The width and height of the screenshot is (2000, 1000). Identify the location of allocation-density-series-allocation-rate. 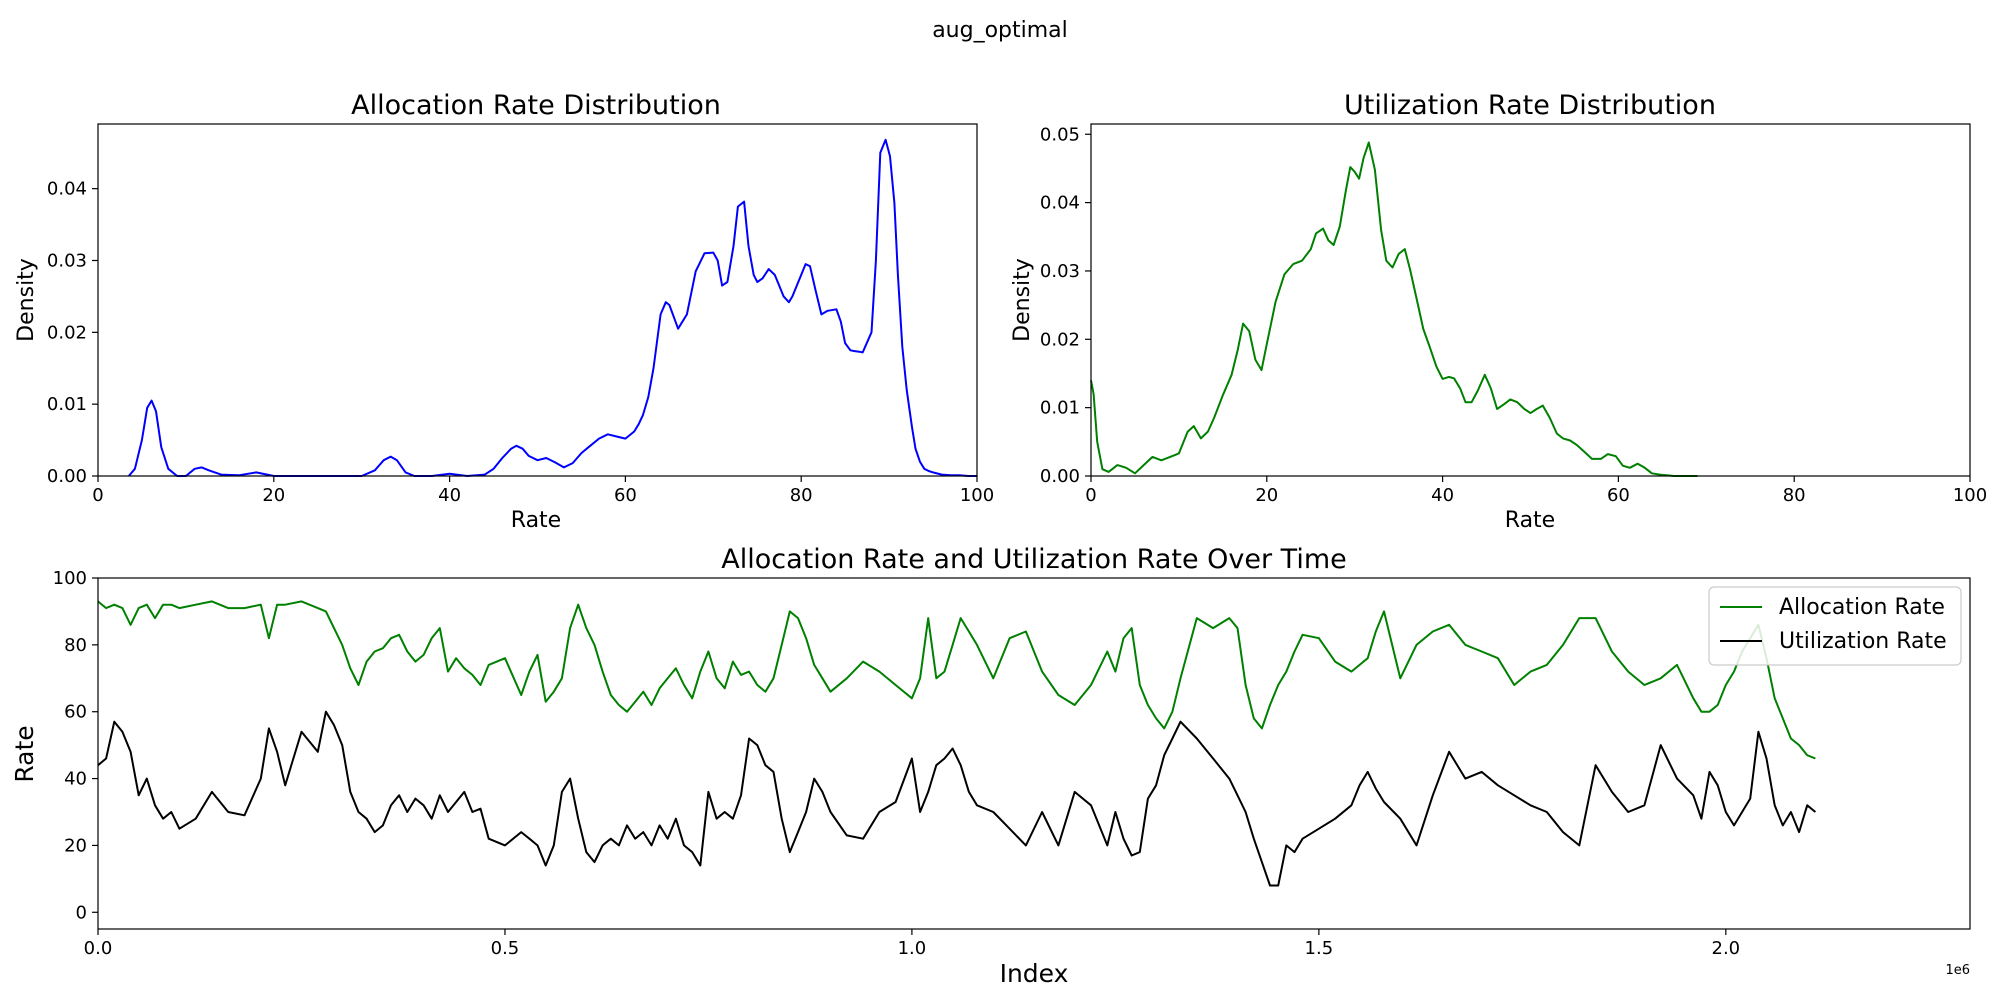
(552, 307).